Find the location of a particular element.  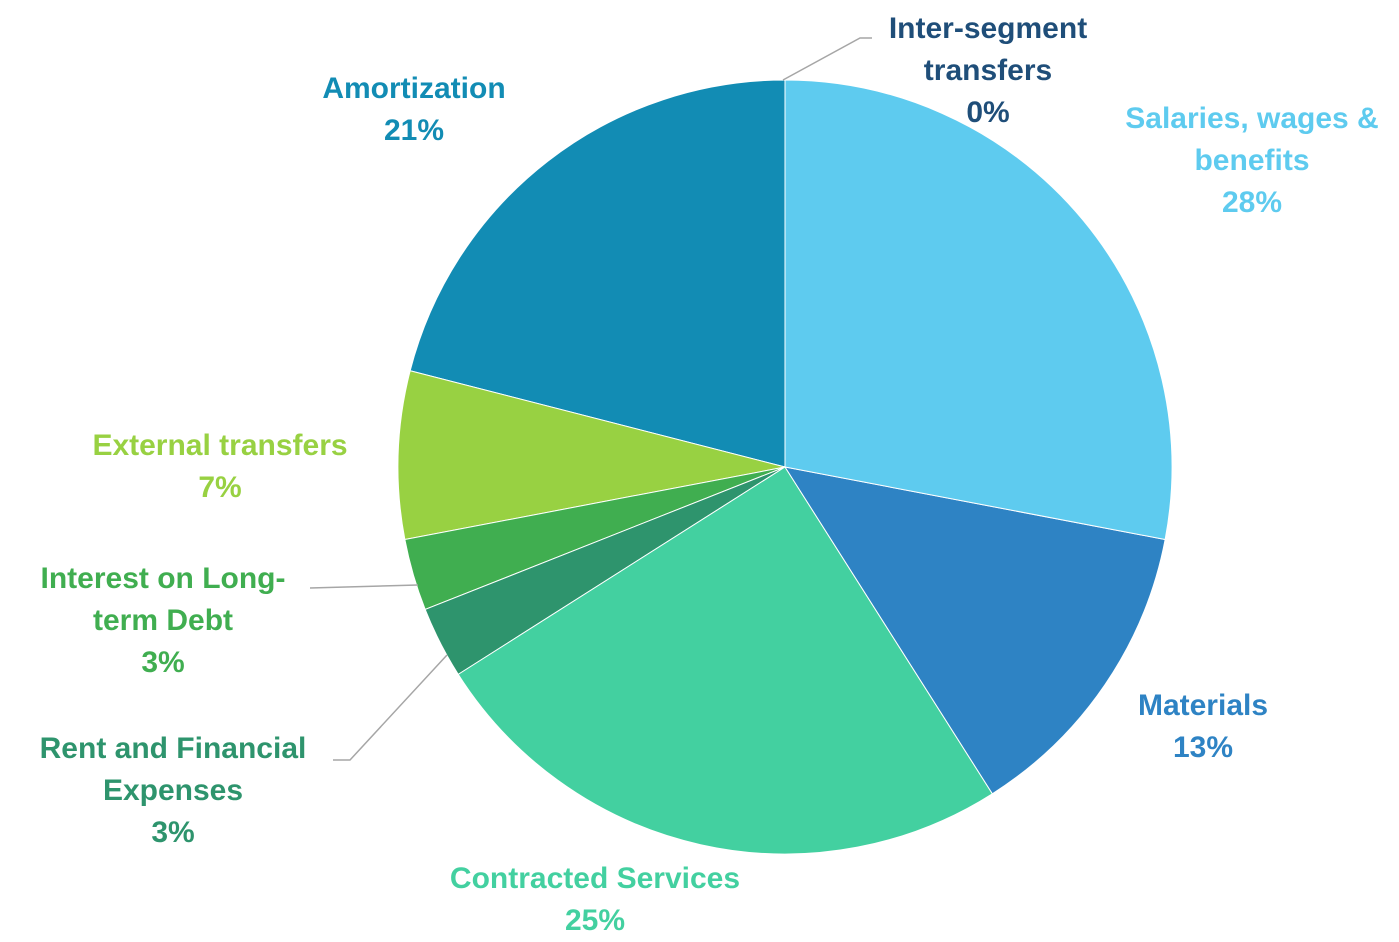

label-category: Amortization is located at coordinates (414, 88).